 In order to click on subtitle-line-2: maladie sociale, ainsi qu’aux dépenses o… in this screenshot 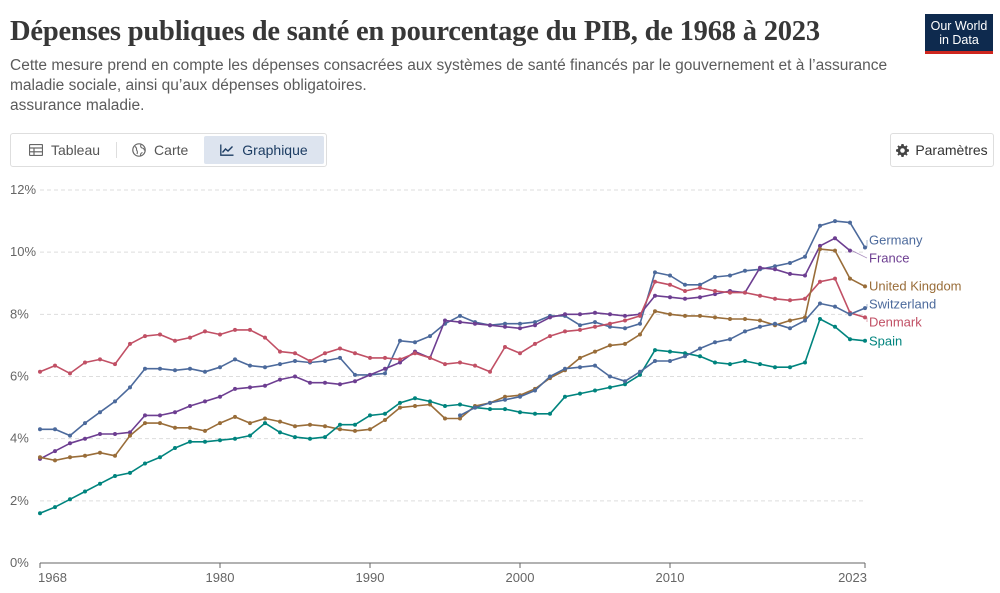, I will do `click(188, 85)`.